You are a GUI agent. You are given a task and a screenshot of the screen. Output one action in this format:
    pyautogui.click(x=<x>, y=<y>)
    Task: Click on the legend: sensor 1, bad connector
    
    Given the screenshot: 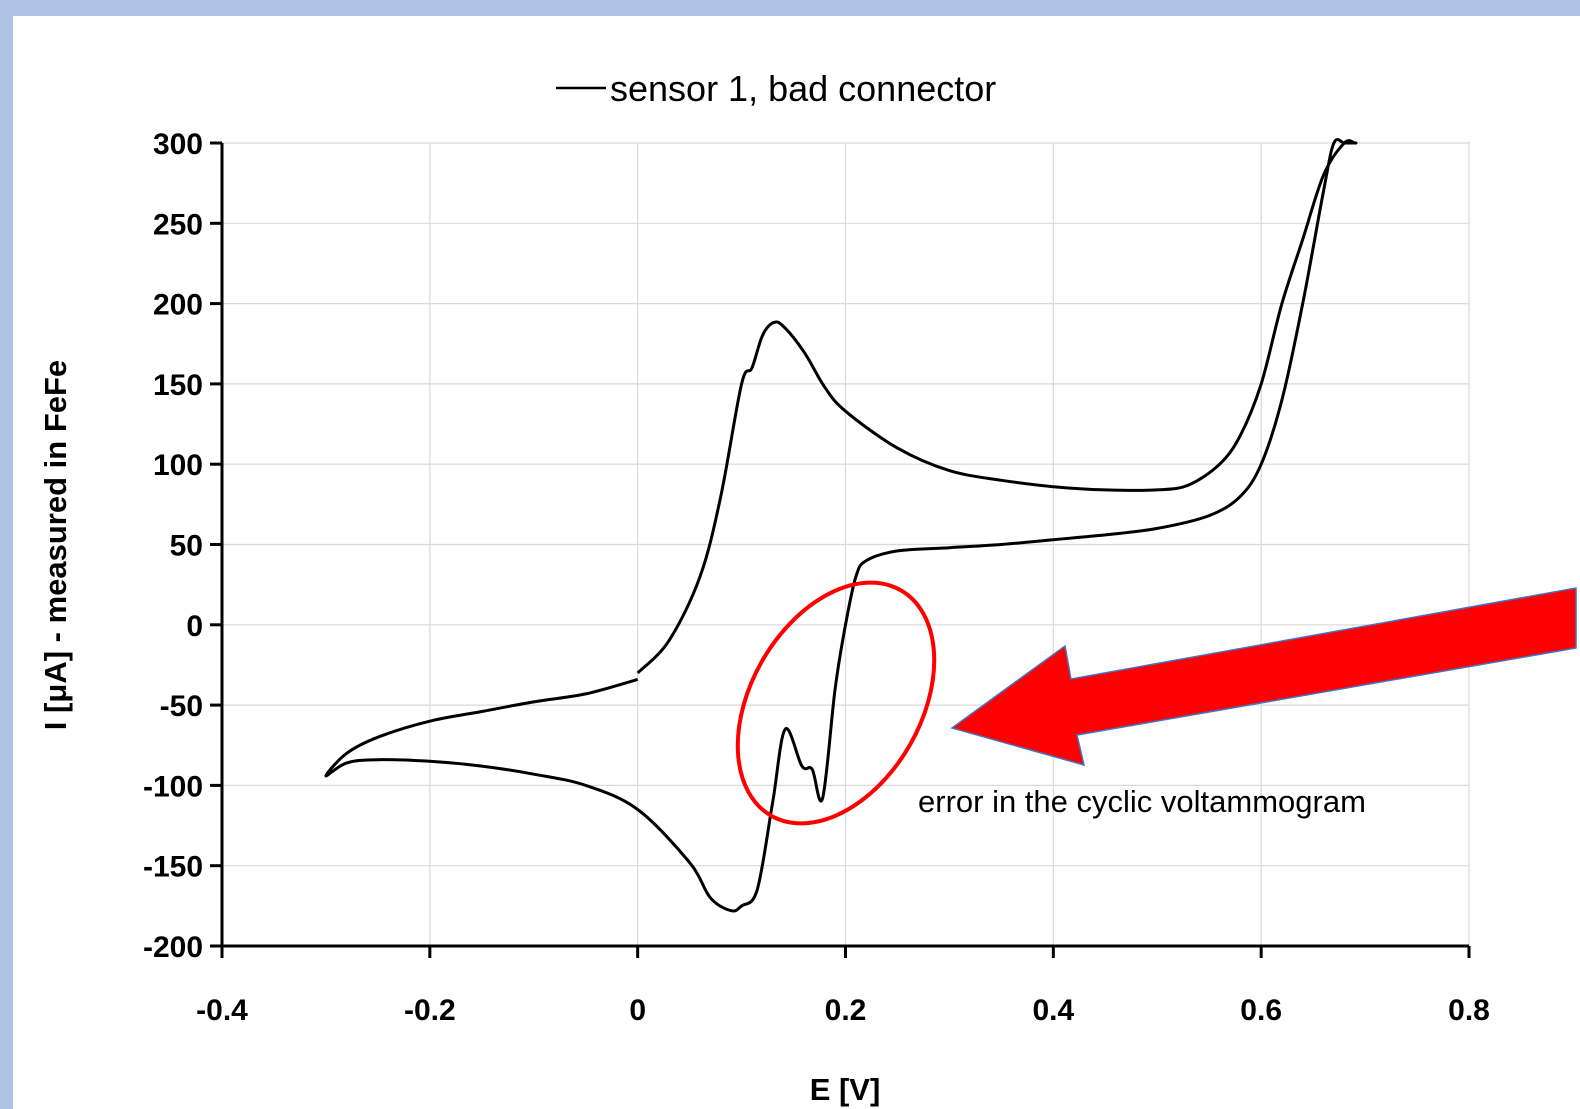 What is the action you would take?
    pyautogui.click(x=776, y=88)
    